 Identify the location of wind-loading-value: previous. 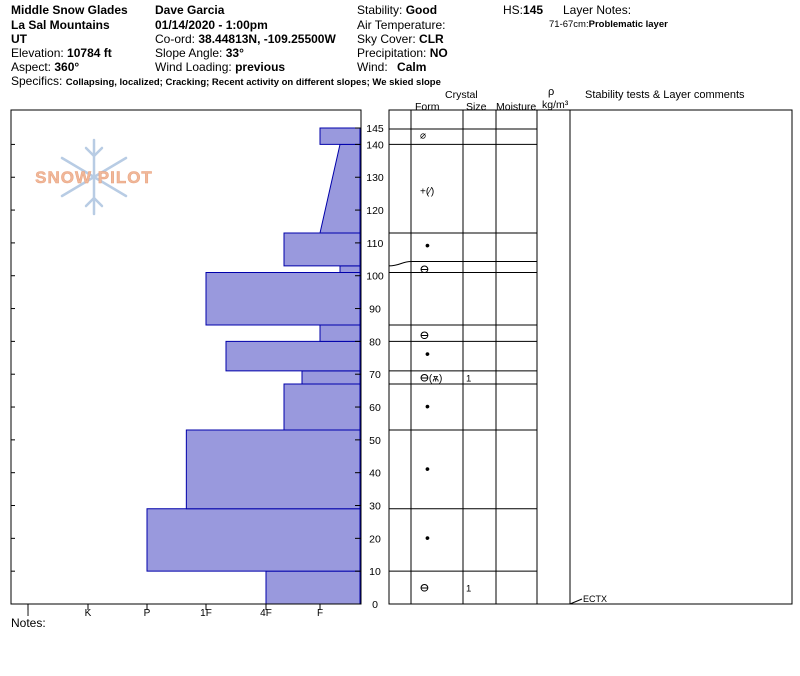
(260, 67).